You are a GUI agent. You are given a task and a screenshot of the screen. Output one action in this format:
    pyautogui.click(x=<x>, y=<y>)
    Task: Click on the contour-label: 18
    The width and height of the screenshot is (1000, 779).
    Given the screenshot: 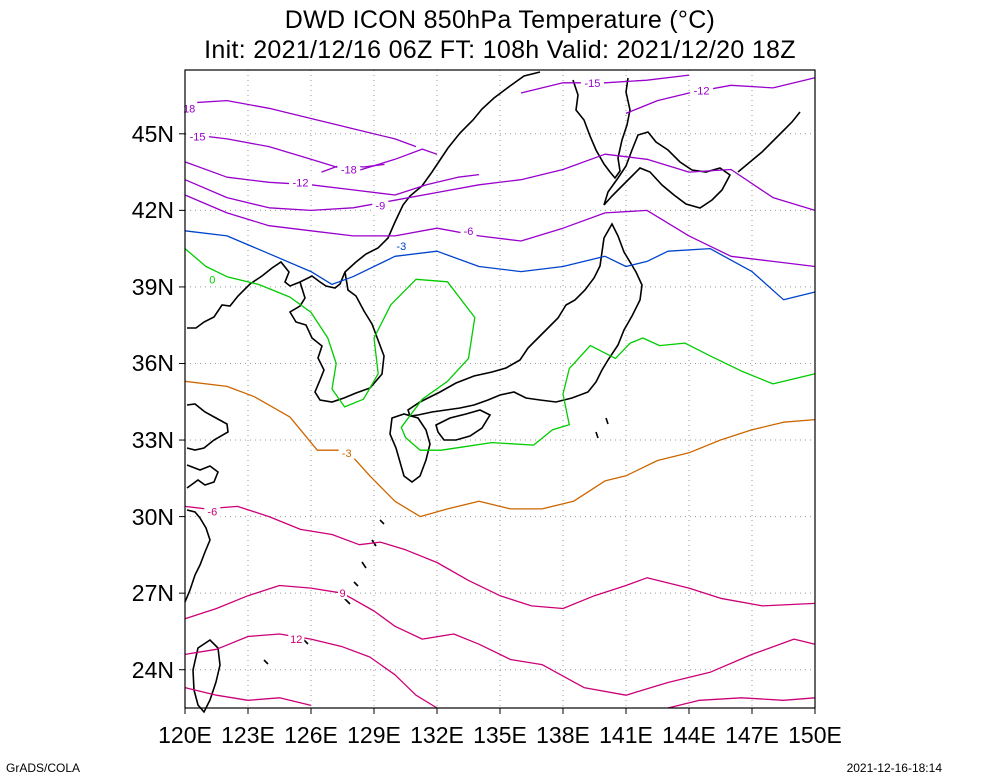 What is the action you would take?
    pyautogui.click(x=189, y=109)
    